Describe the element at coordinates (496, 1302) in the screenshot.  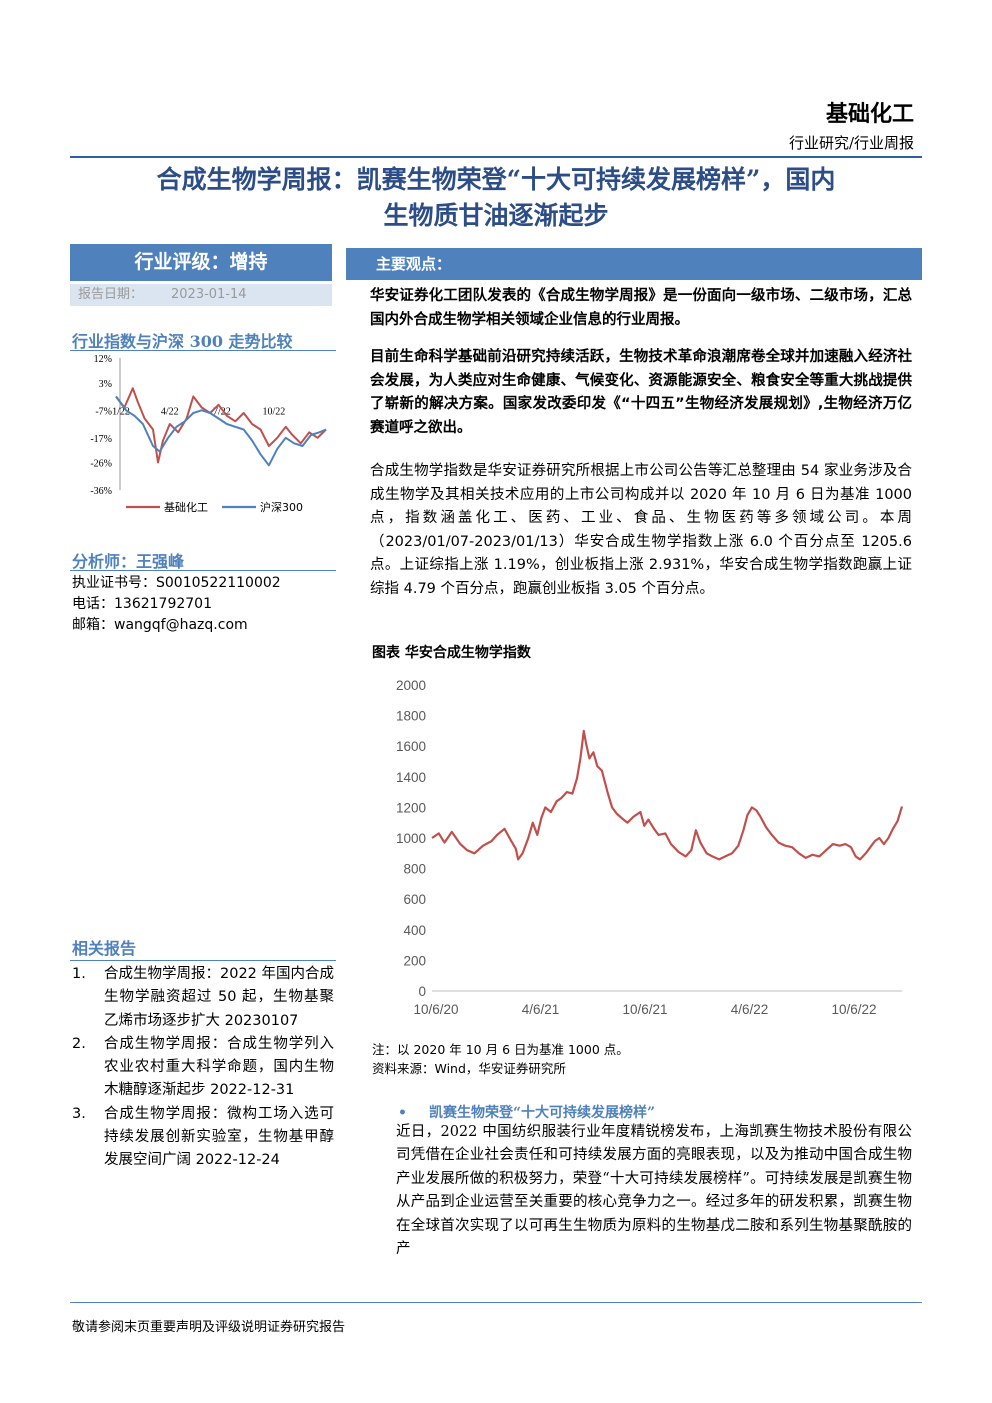
I see `footer-divider` at that location.